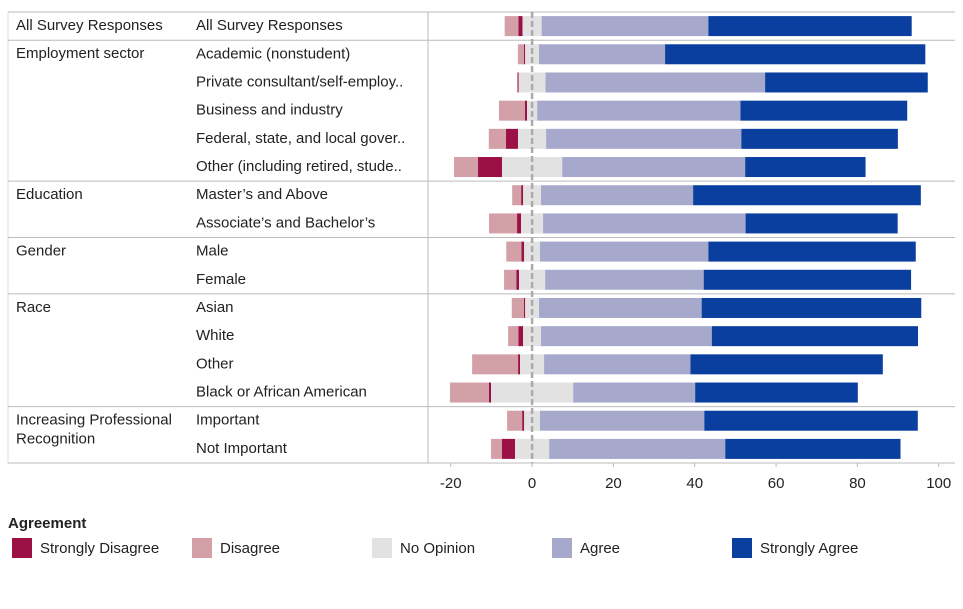  What do you see at coordinates (451, 483) in the screenshot?
I see `x-tick-label: -20` at bounding box center [451, 483].